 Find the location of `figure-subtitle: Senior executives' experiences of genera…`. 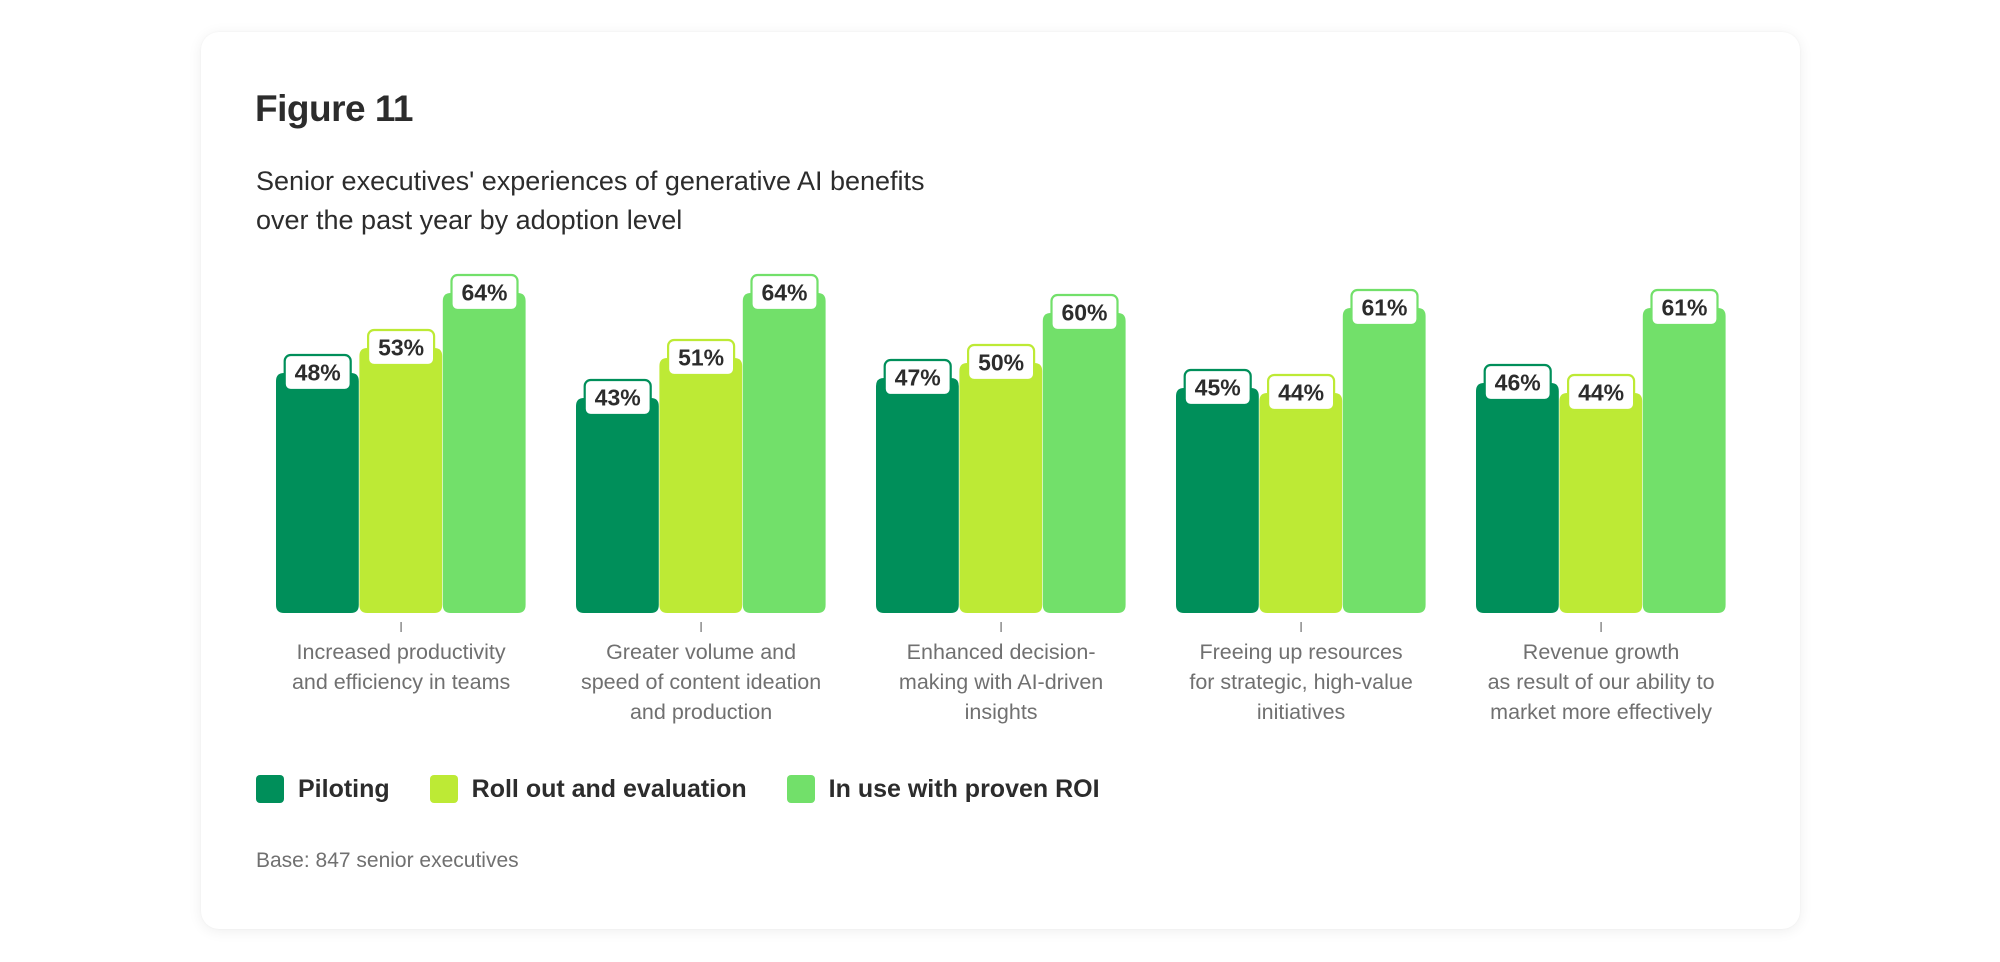

figure-subtitle: Senior executives' experiences of genera… is located at coordinates (606, 201).